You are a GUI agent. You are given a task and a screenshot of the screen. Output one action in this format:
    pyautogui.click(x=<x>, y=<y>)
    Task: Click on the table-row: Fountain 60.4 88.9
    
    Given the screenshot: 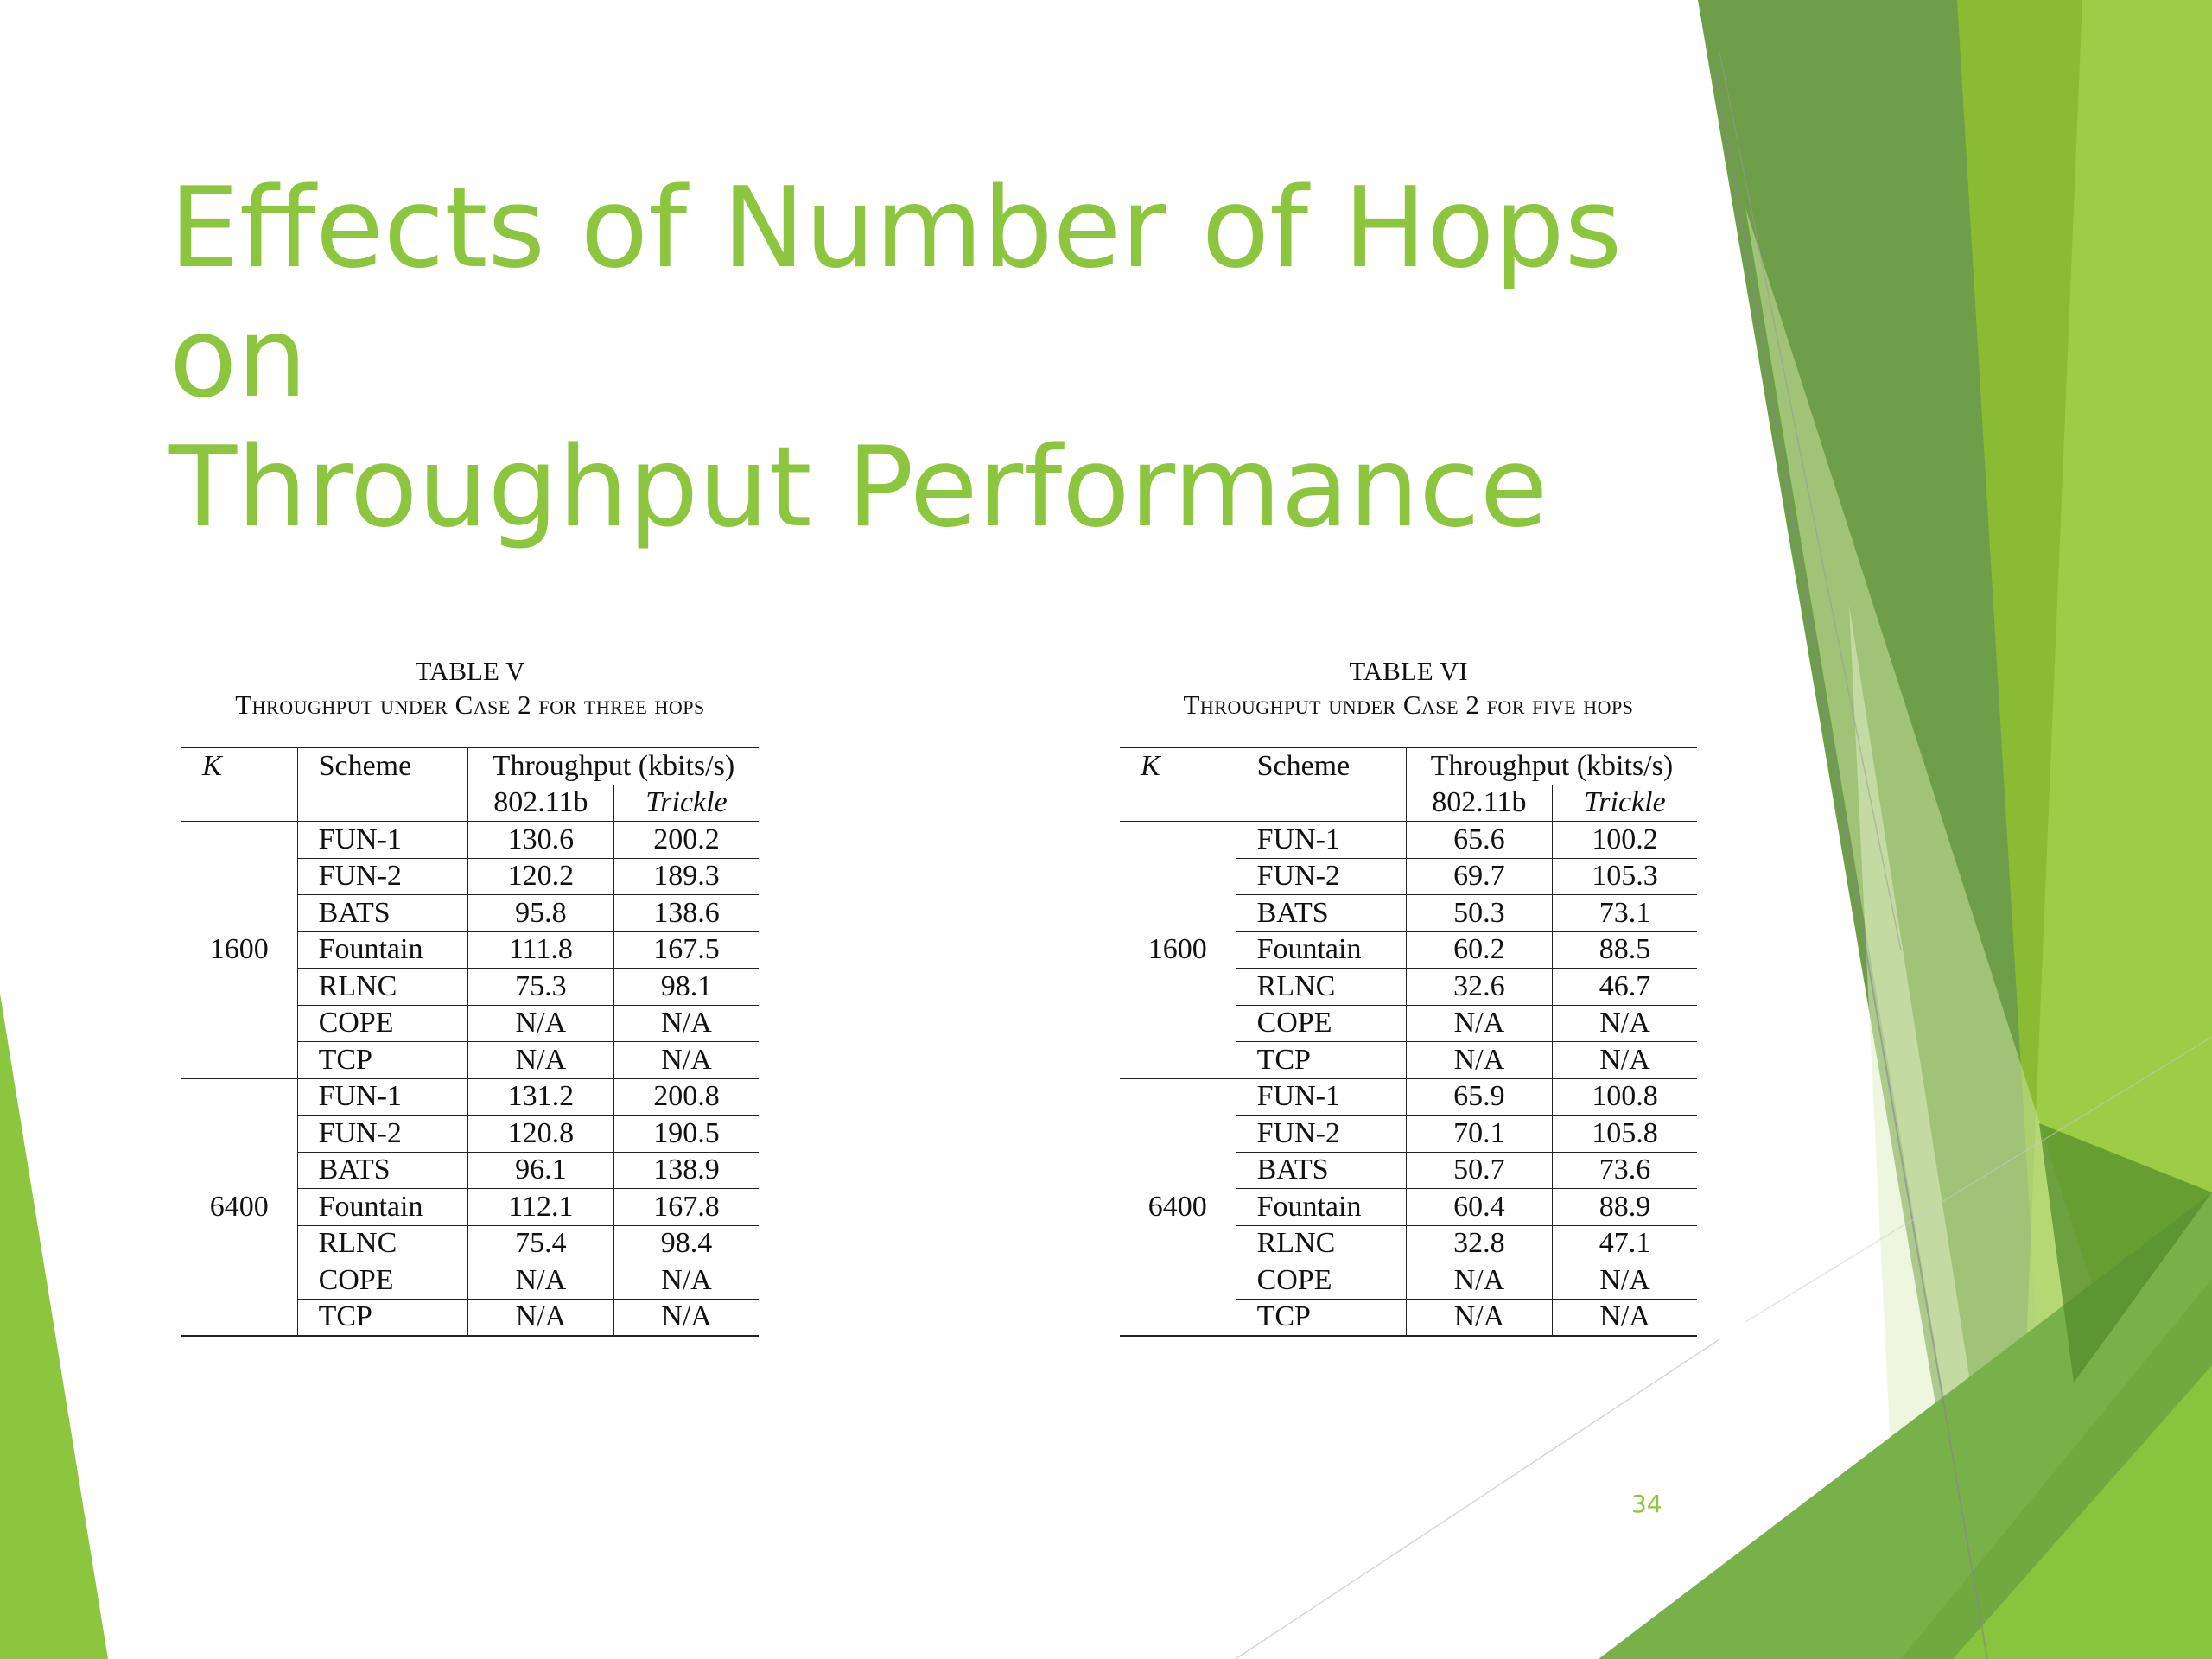 What is the action you would take?
    pyautogui.click(x=1408, y=1207)
    